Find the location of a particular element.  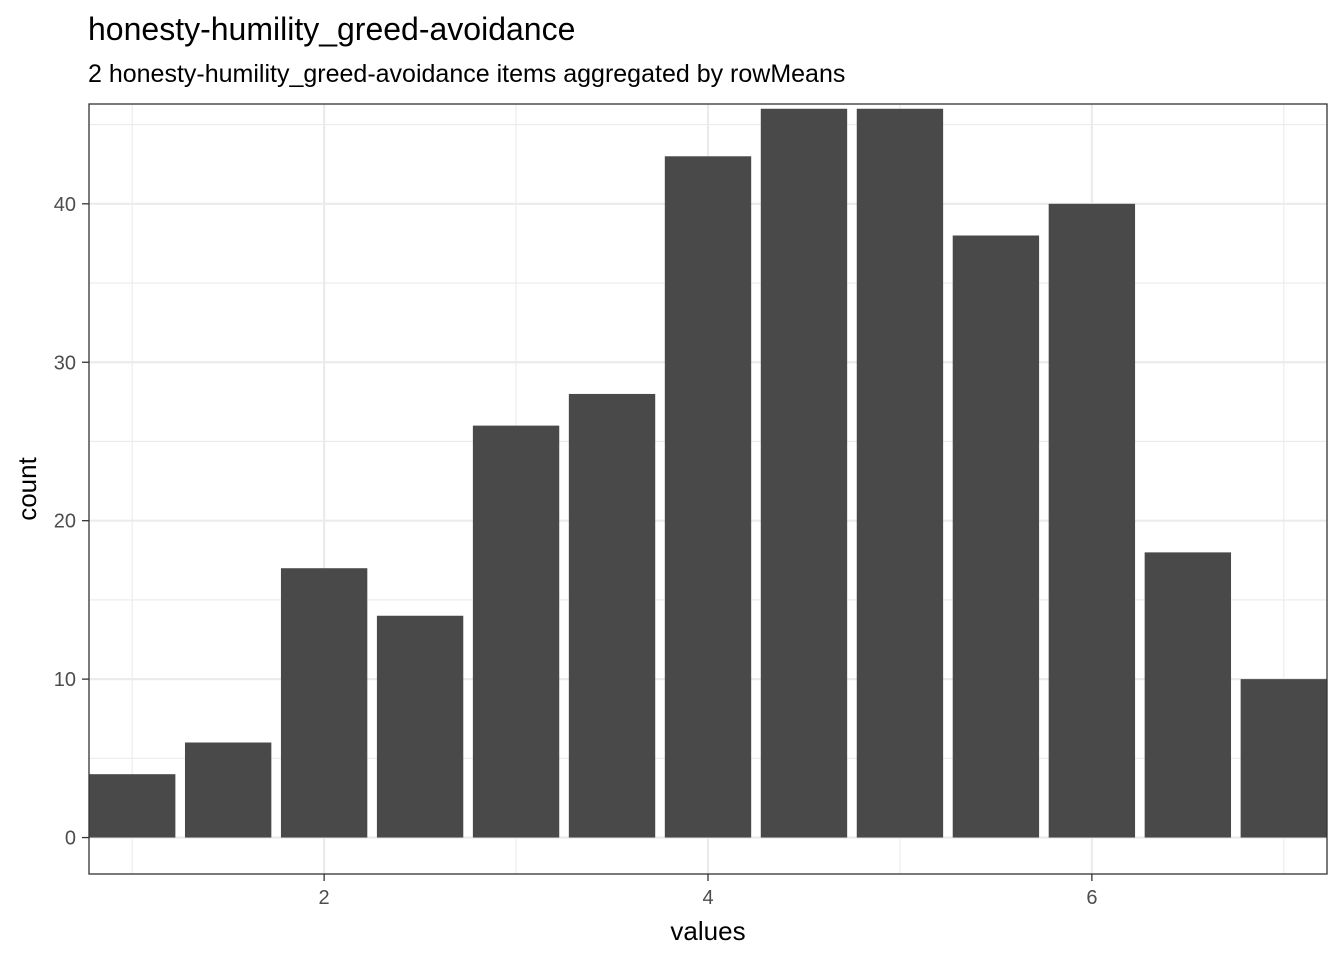

x-tick-label: 4 is located at coordinates (707, 898).